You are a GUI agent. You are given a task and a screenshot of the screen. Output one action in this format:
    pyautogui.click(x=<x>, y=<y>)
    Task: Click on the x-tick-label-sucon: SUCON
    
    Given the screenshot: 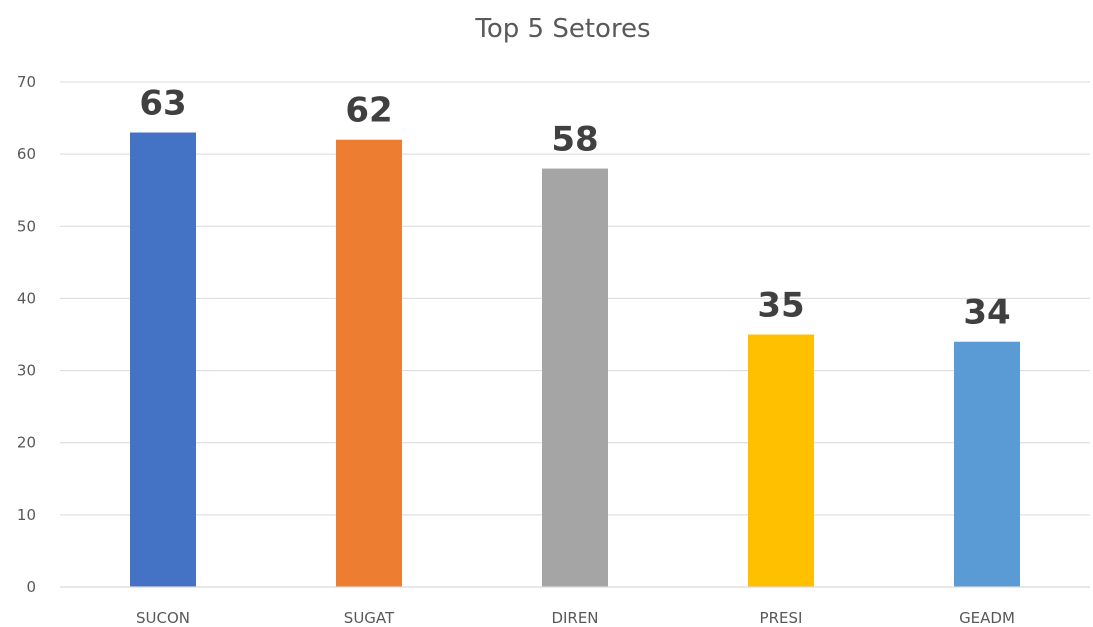 What is the action you would take?
    pyautogui.click(x=163, y=618)
    